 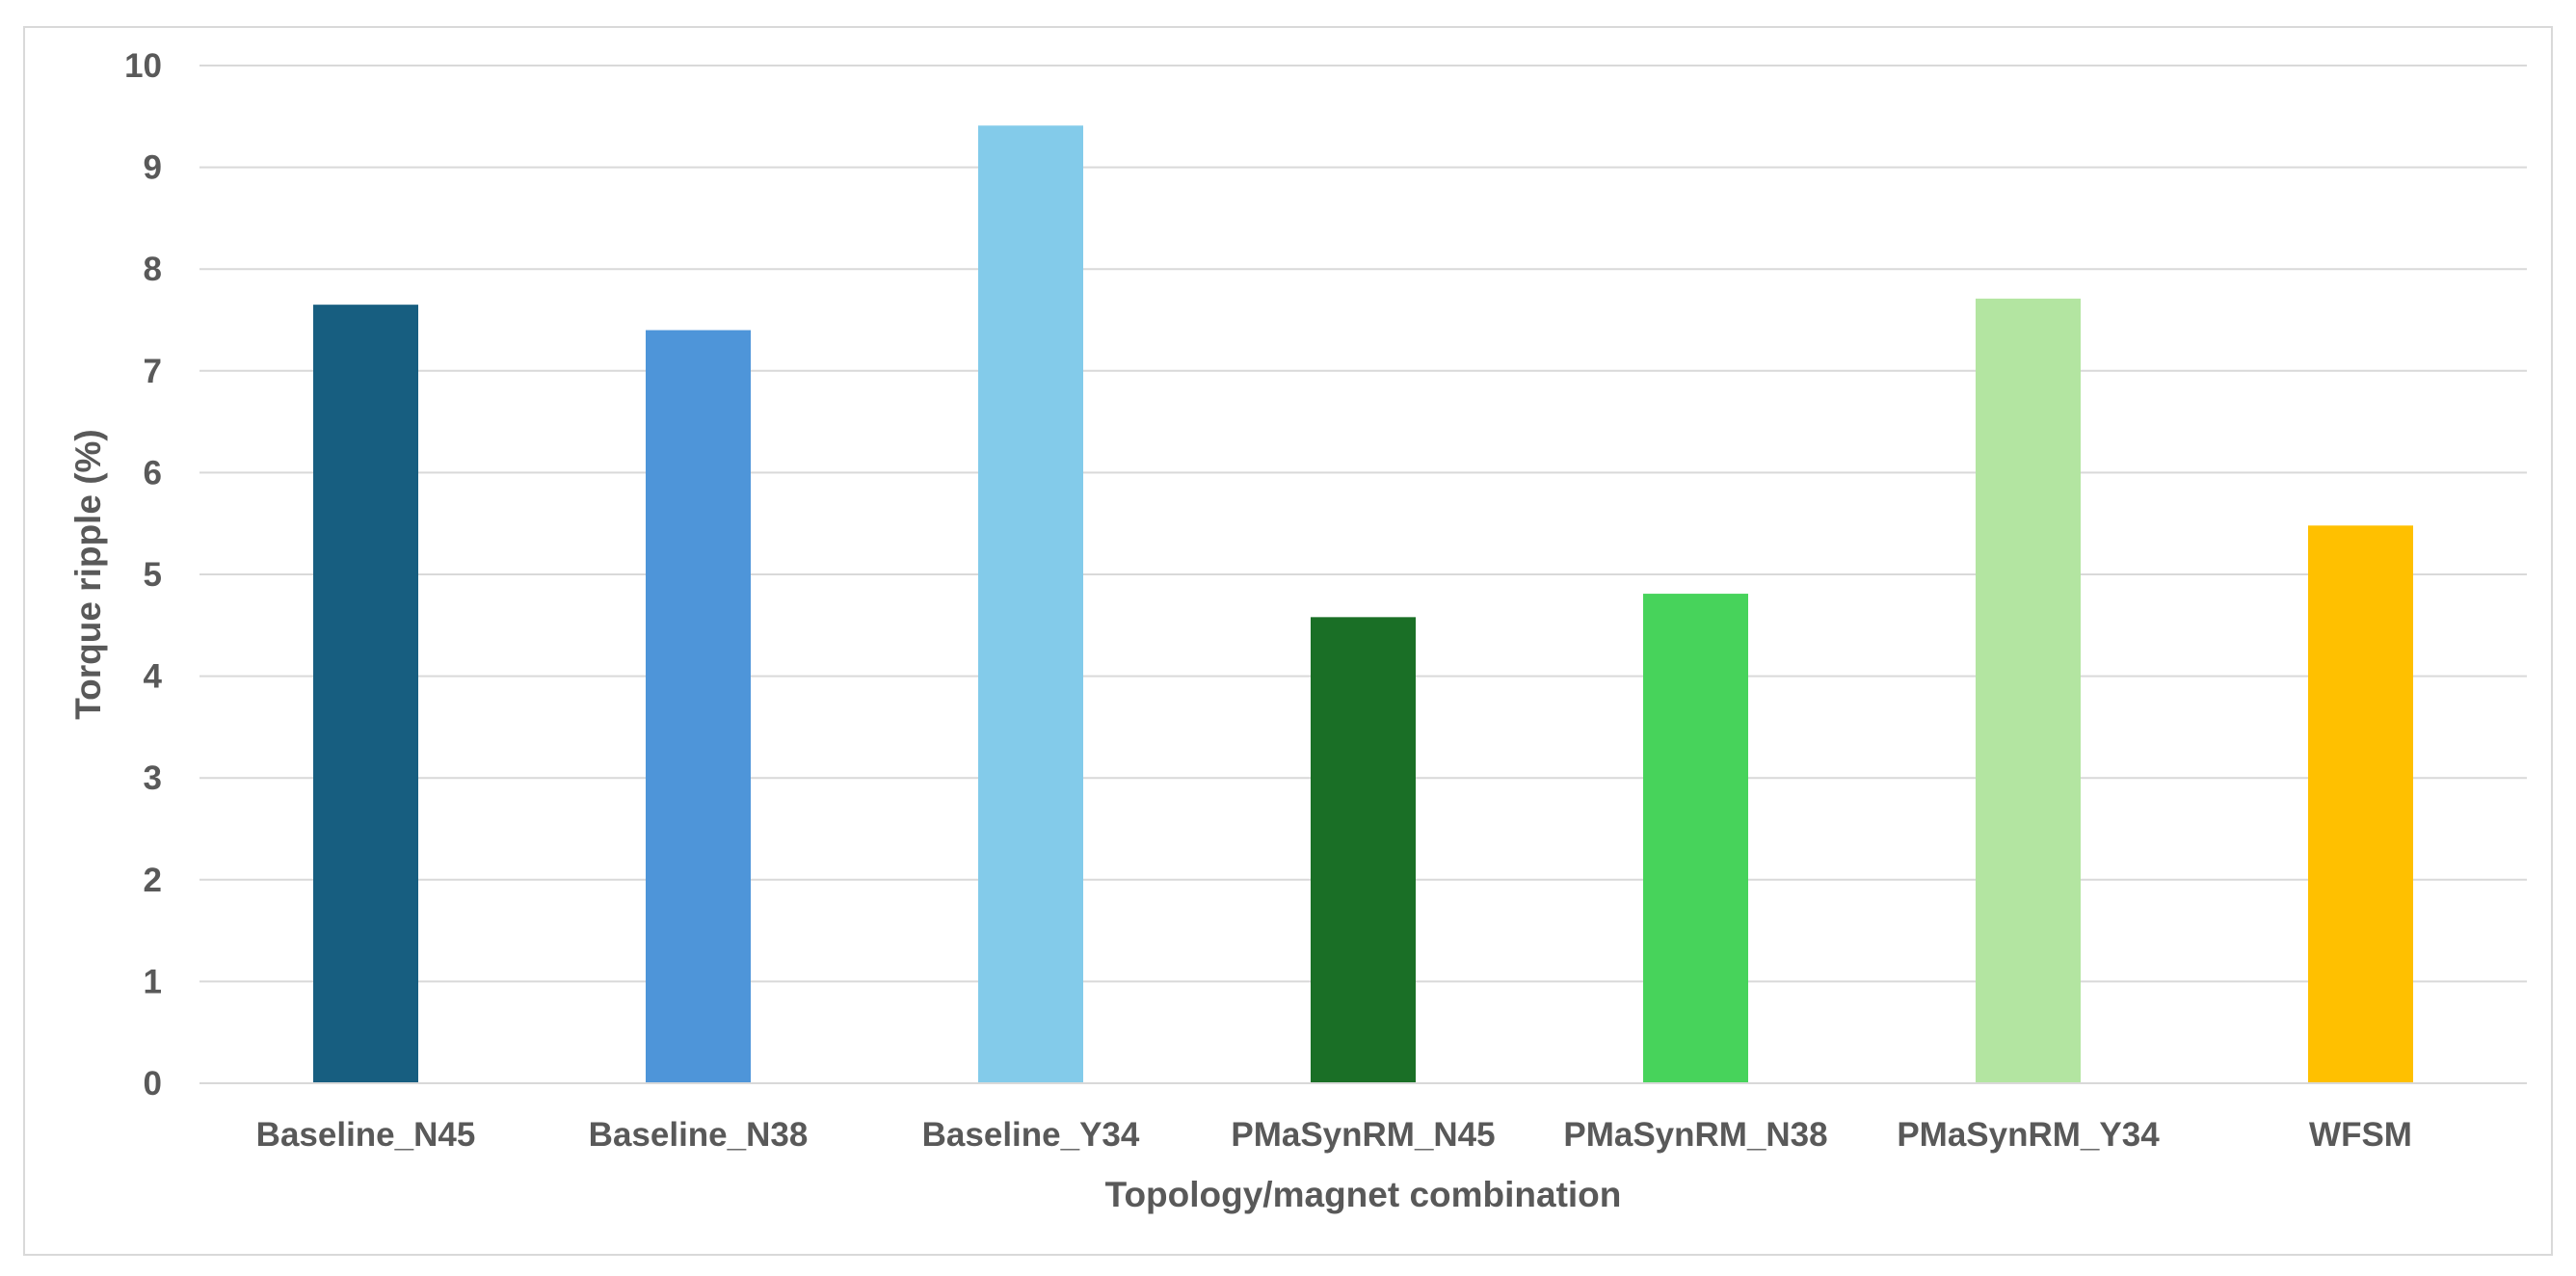 What do you see at coordinates (153, 880) in the screenshot?
I see `y-tick-label: 2` at bounding box center [153, 880].